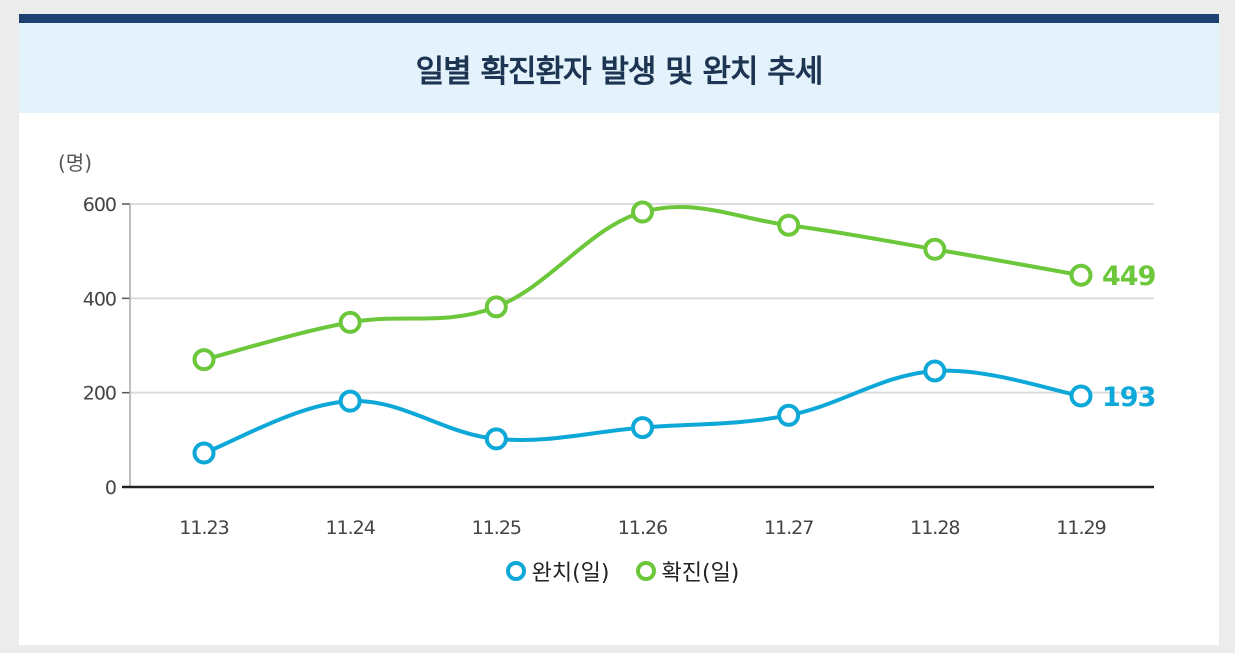 The width and height of the screenshot is (1235, 653). I want to click on x-tick-label: 11.25, so click(496, 528).